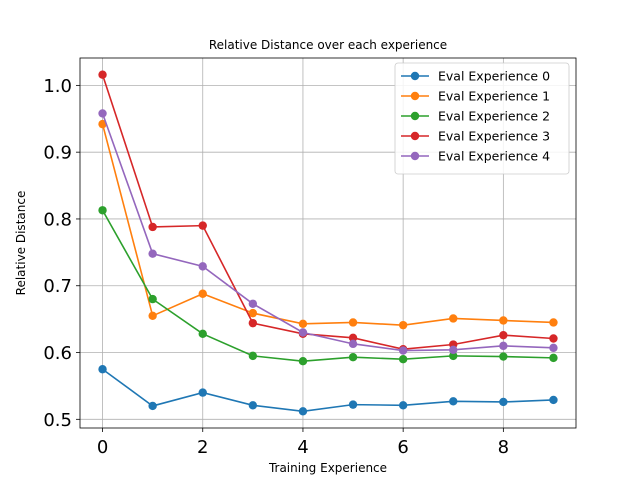  I want to click on y-tick-label: 0.8, so click(57, 219).